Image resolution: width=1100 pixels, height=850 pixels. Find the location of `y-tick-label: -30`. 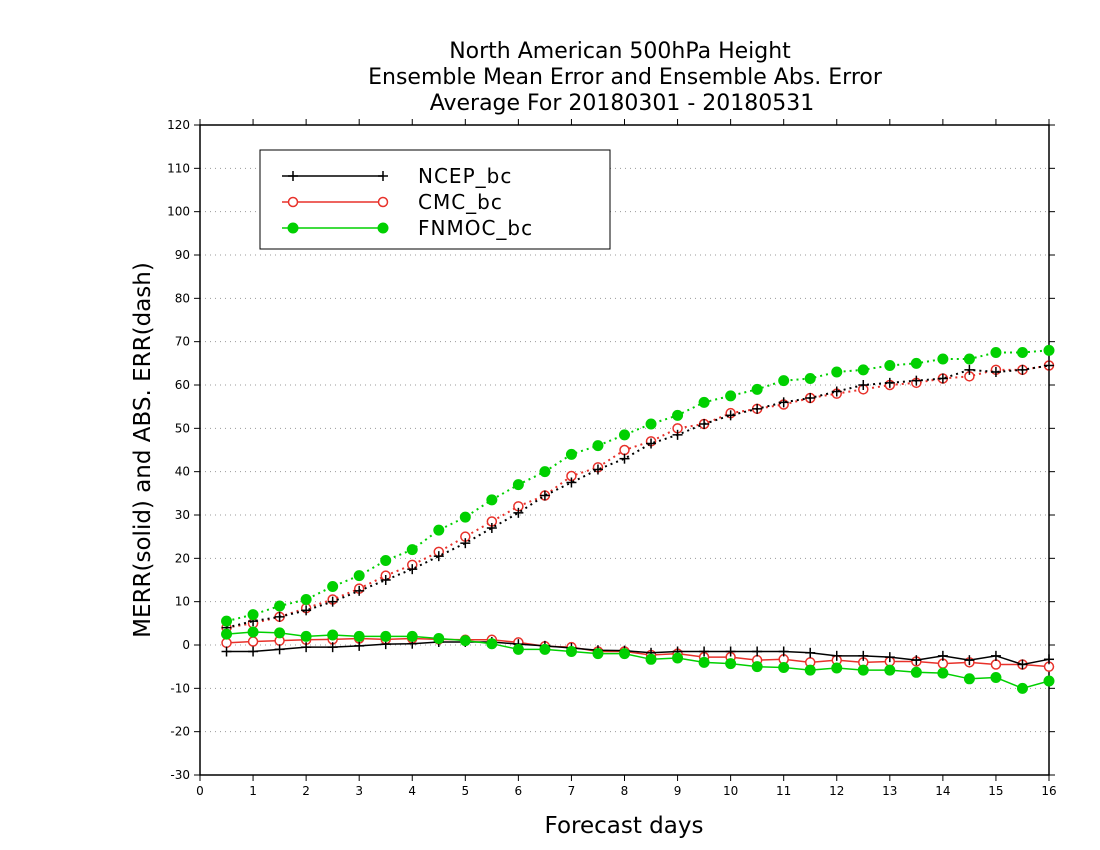

y-tick-label: -30 is located at coordinates (180, 775).